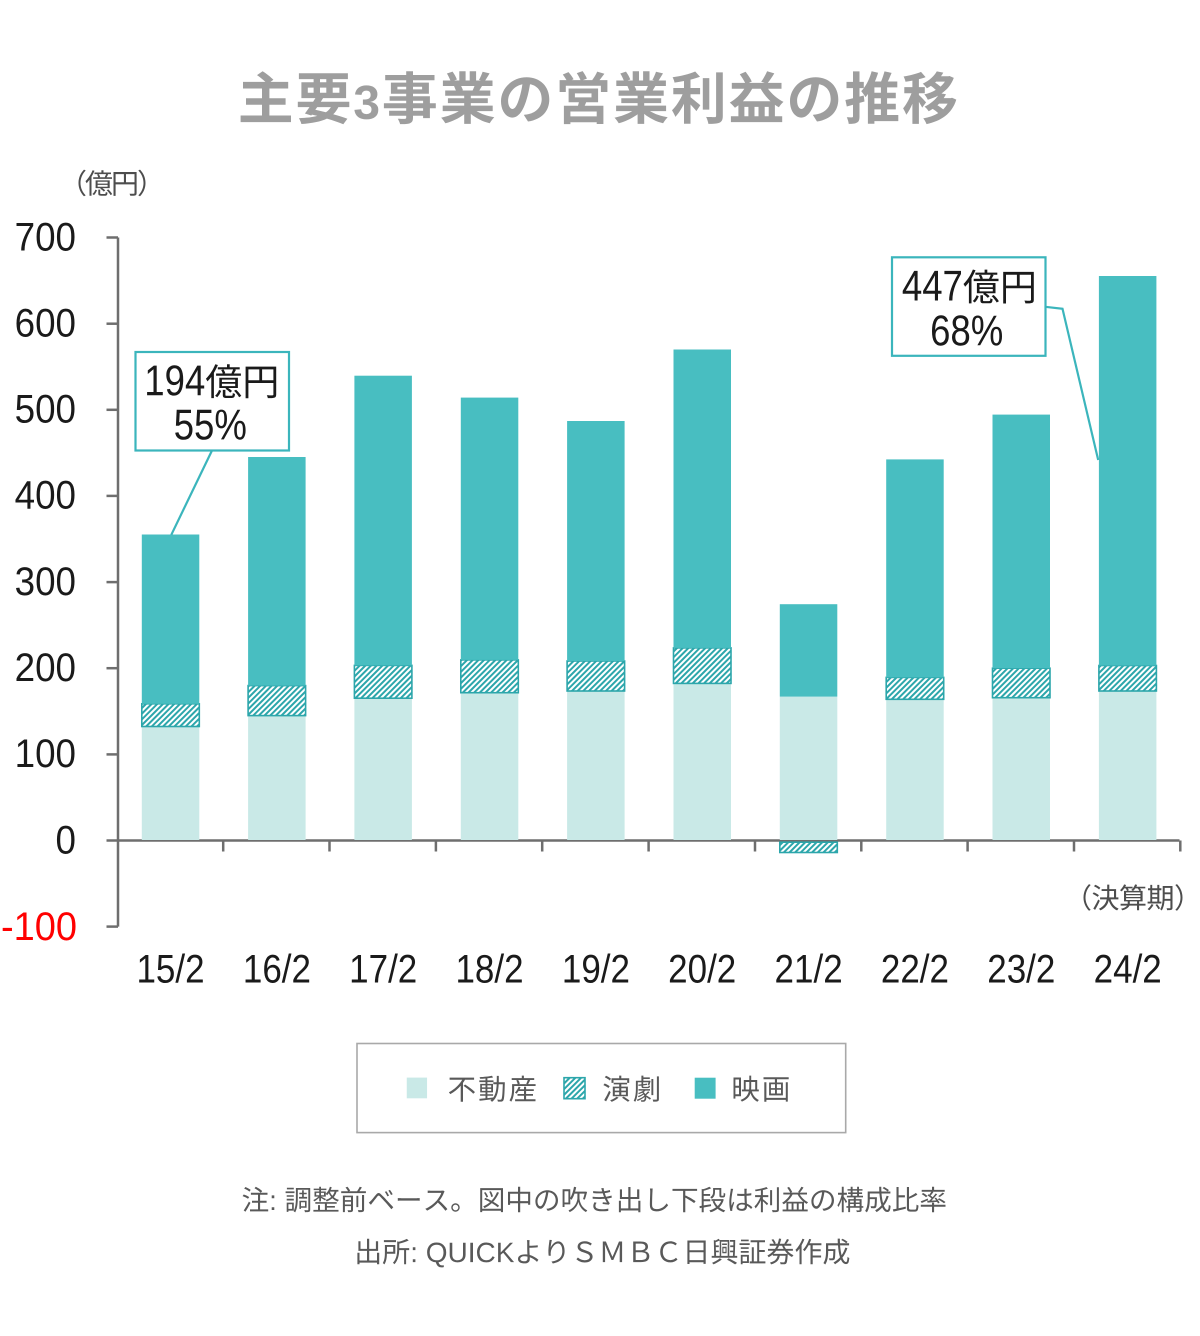 The width and height of the screenshot is (1200, 1336). Describe the element at coordinates (45, 754) in the screenshot. I see `svg-text: 100` at that location.